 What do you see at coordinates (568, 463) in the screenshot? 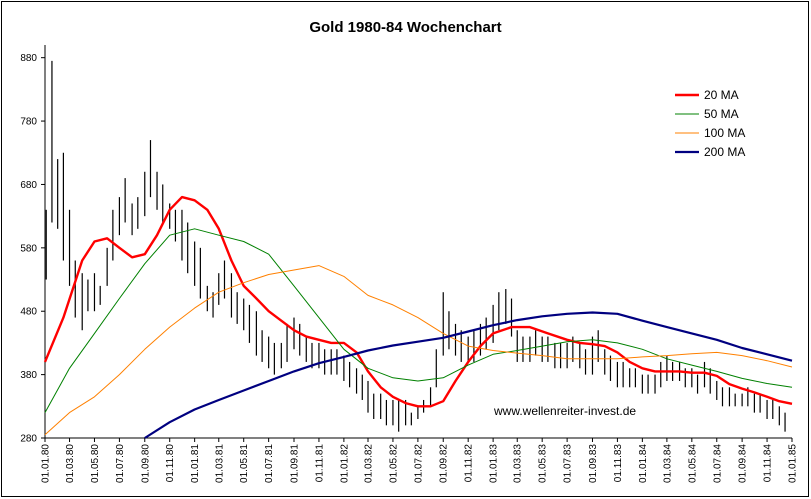
I see `x-tick-label: 01.07.83` at bounding box center [568, 463].